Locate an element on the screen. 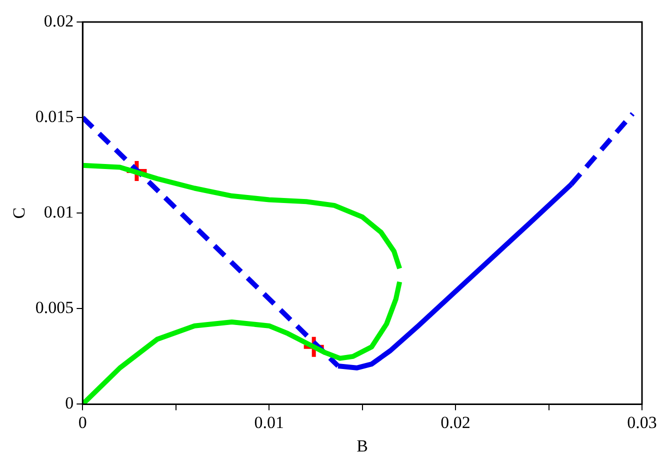 This screenshot has width=670, height=465. x-tick-label: 0 is located at coordinates (82, 422).